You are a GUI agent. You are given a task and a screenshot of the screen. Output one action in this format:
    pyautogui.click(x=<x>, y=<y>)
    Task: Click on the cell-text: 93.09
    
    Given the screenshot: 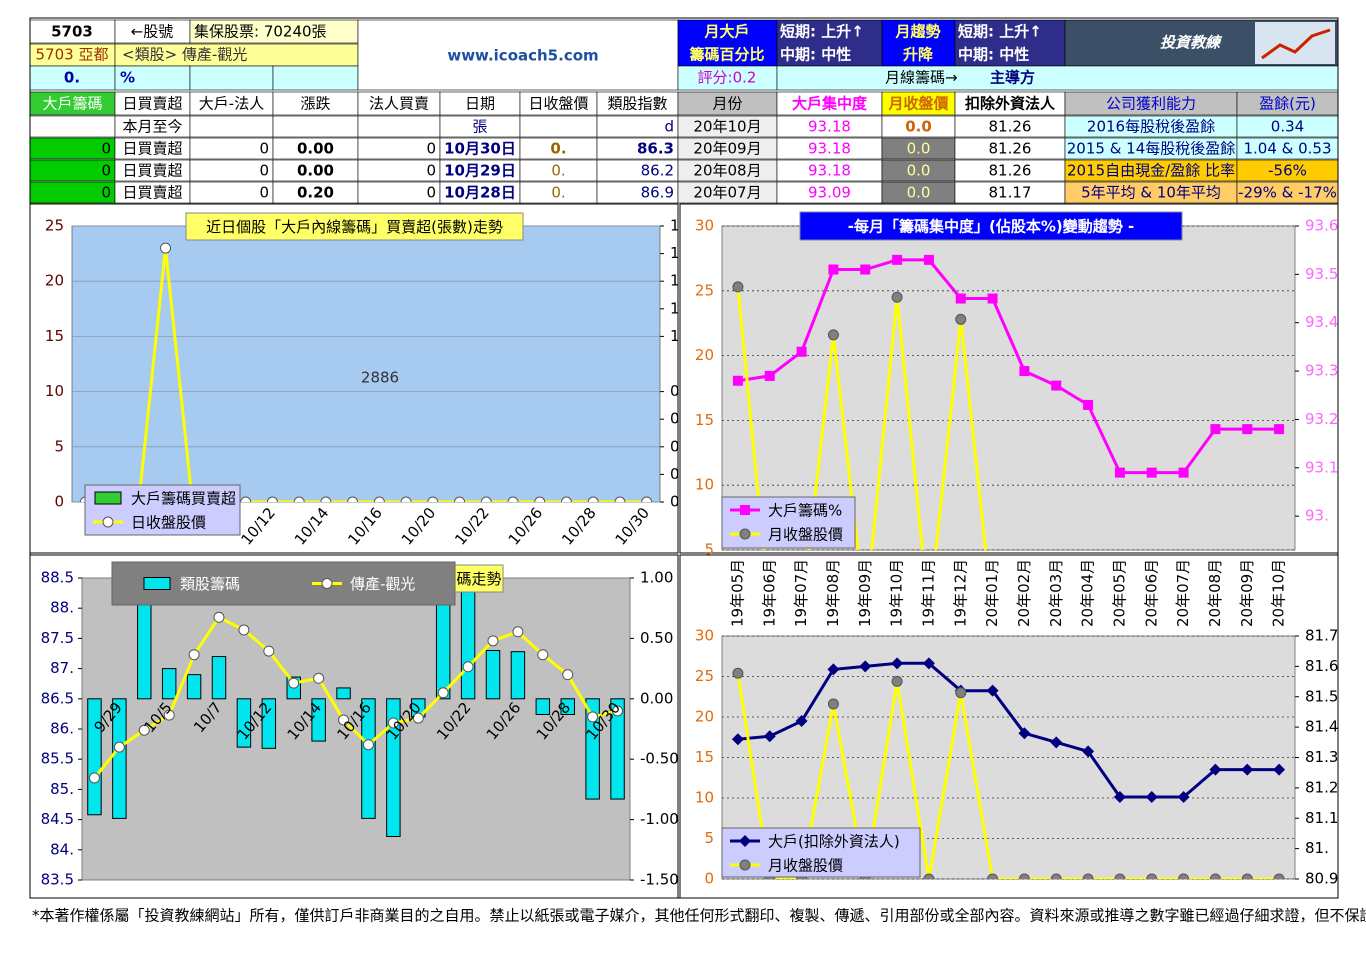 What is the action you would take?
    pyautogui.click(x=829, y=193)
    